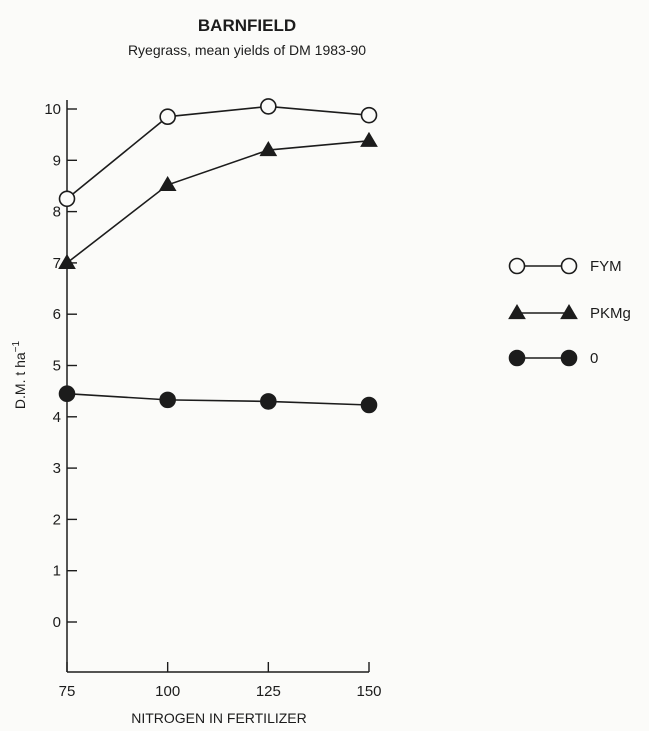  I want to click on legend: FYM PKMg 0, so click(569, 312).